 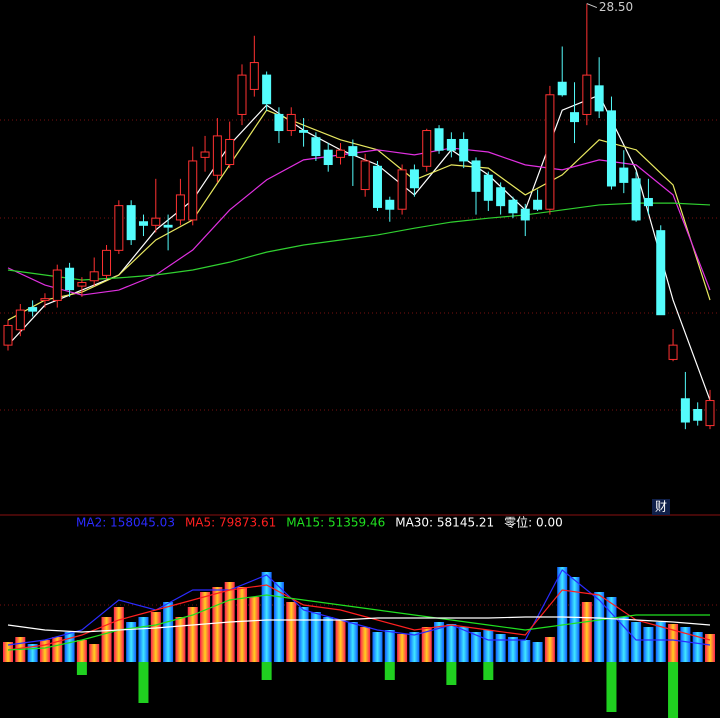 I want to click on legend-entry: MA2: 158045.03, so click(x=125, y=523).